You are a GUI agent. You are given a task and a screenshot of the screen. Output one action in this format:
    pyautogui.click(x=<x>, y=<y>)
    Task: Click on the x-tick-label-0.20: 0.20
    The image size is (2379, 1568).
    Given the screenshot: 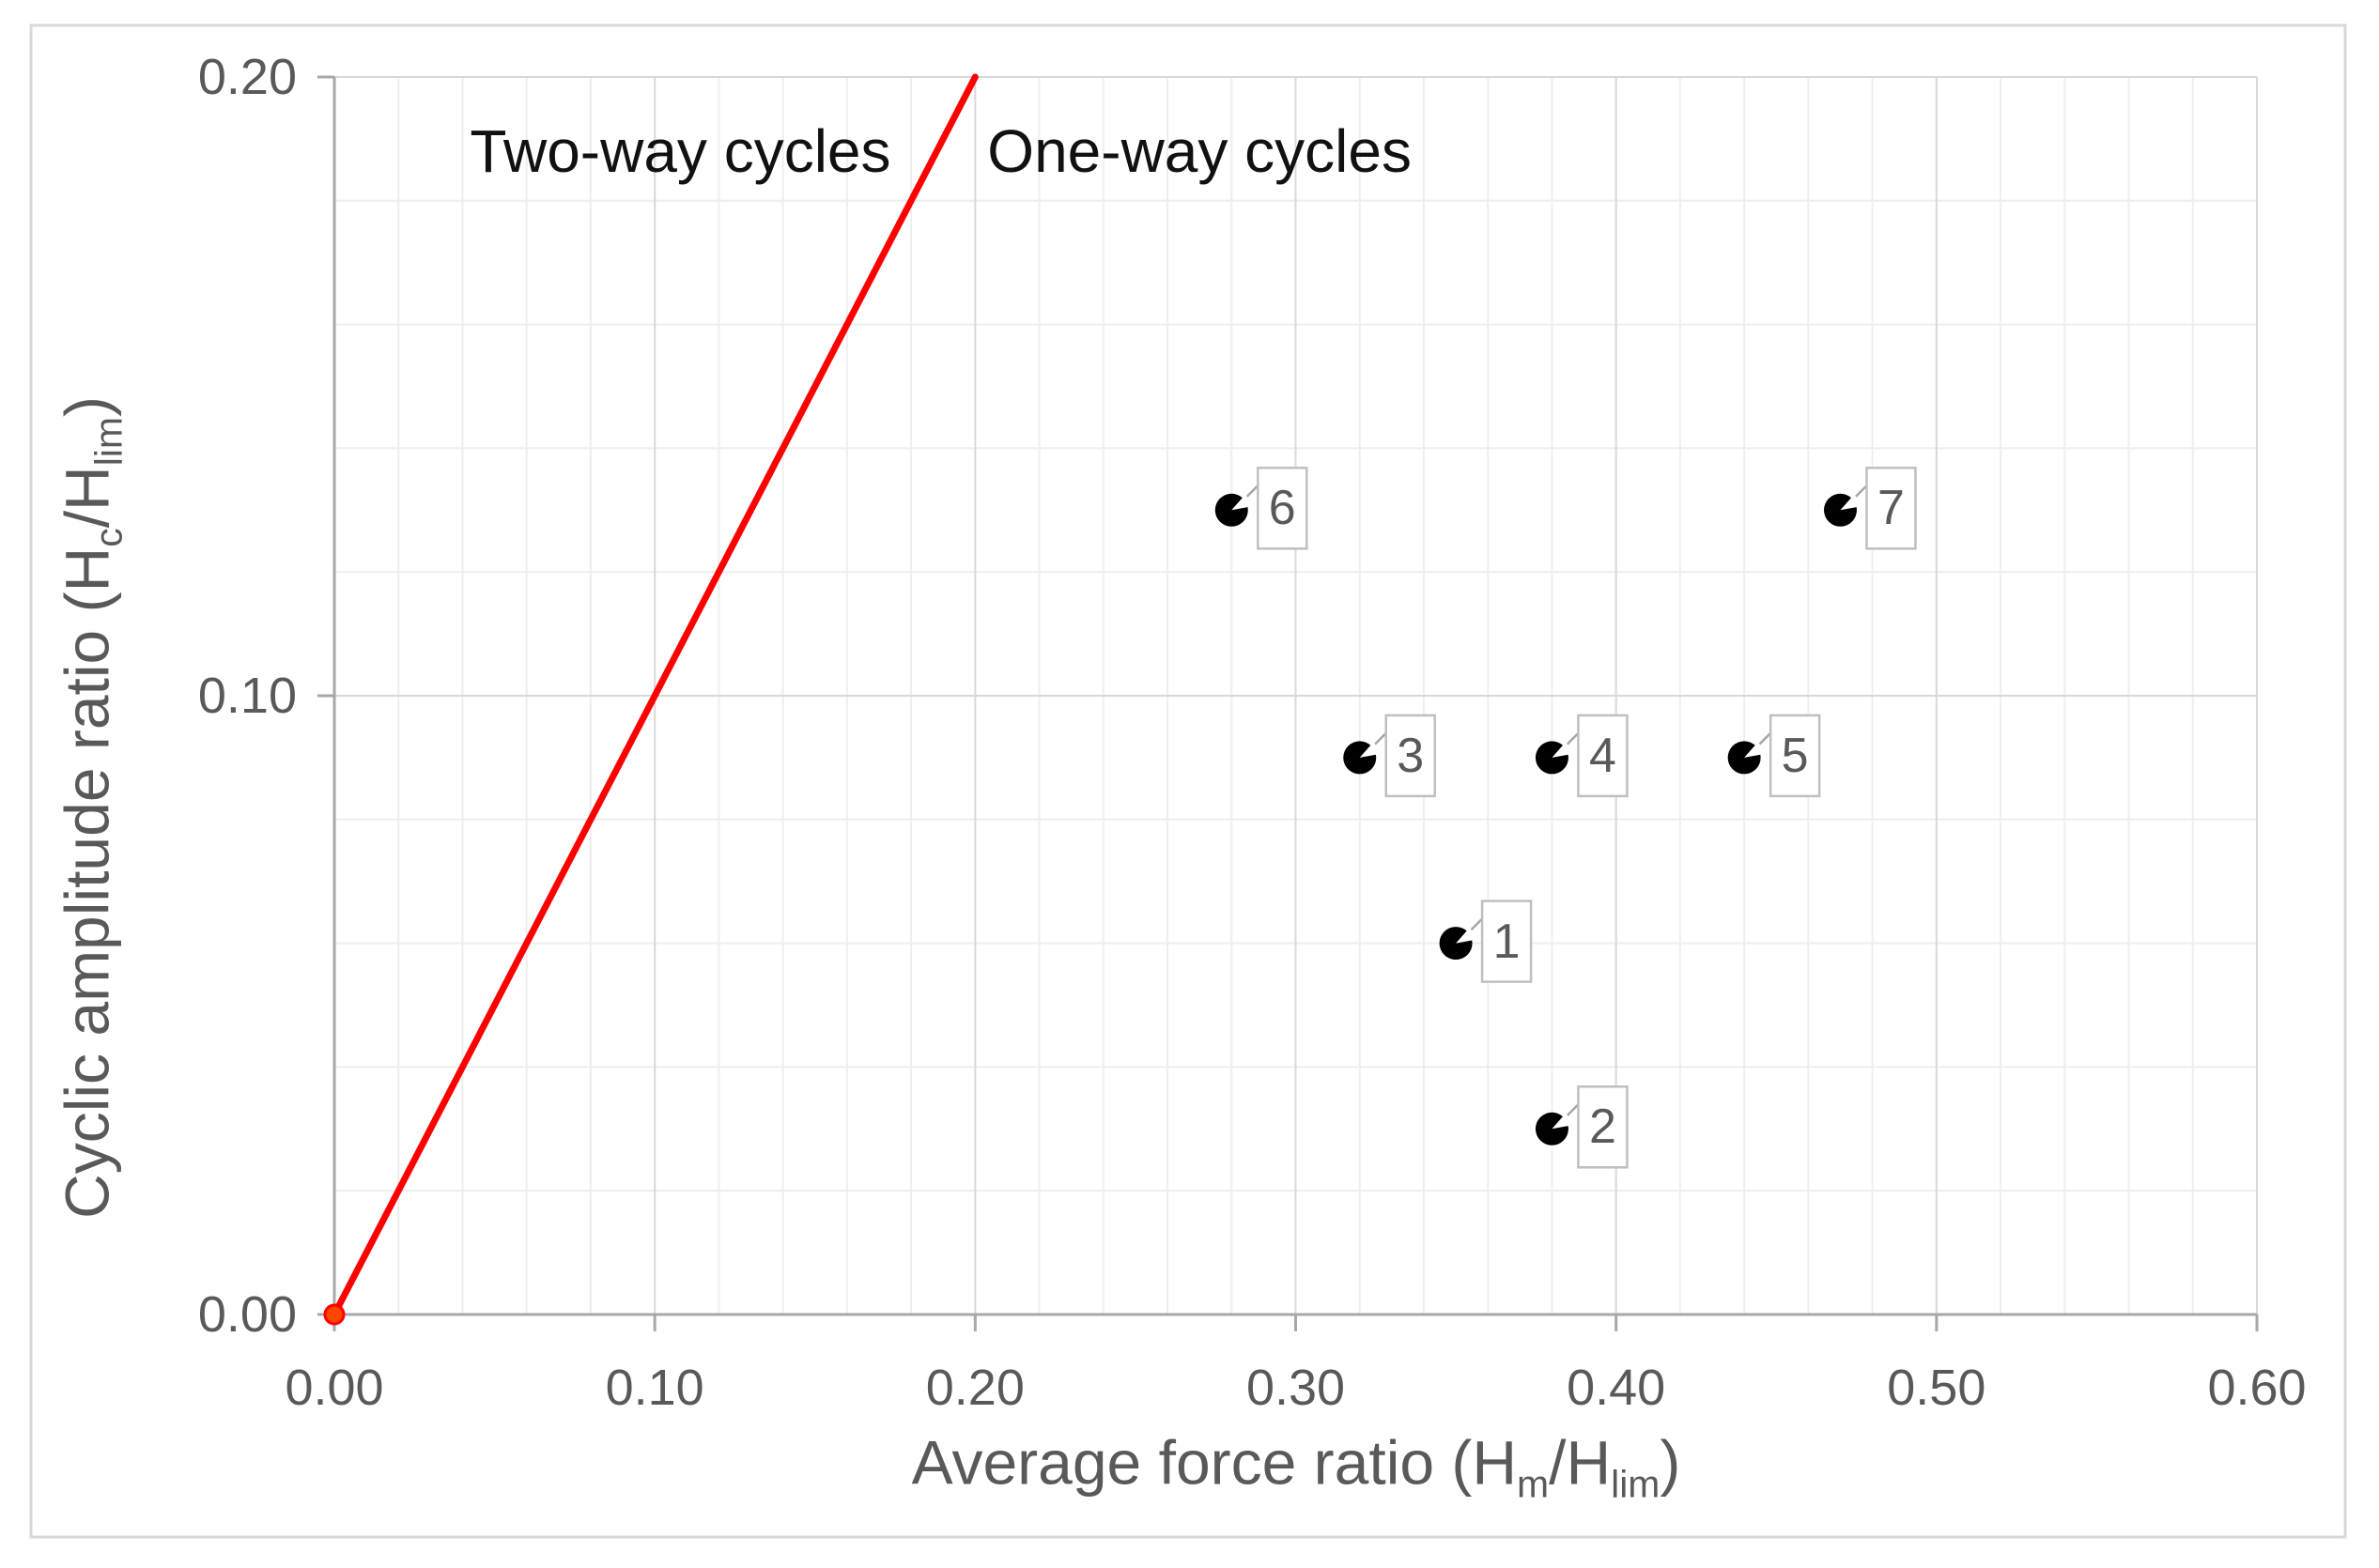 What is the action you would take?
    pyautogui.click(x=975, y=1388)
    